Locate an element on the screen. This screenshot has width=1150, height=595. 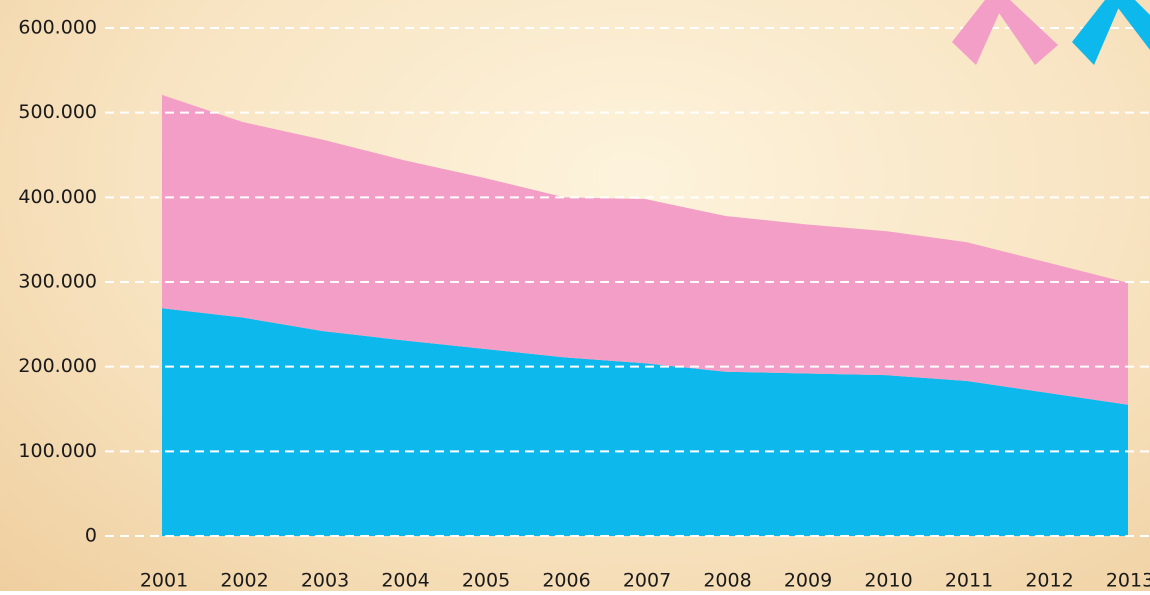
x-tick-label: 2003 is located at coordinates (325, 581).